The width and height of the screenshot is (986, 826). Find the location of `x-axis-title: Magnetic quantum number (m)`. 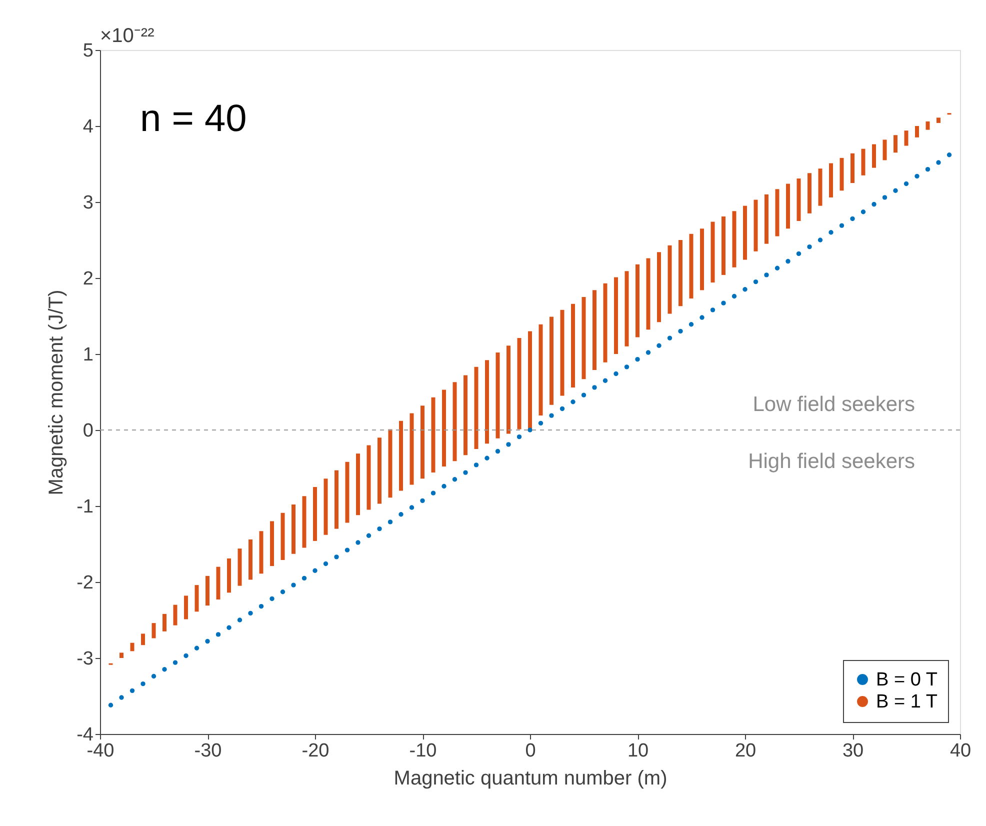

x-axis-title: Magnetic quantum number (m) is located at coordinates (531, 779).